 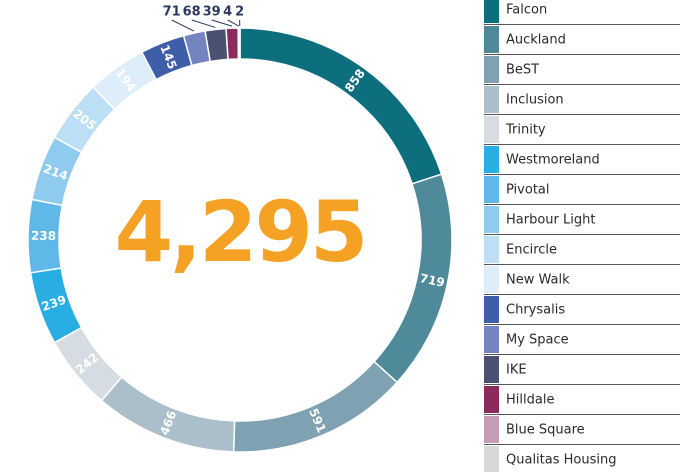 I want to click on legend-label: New Walk, so click(x=538, y=280).